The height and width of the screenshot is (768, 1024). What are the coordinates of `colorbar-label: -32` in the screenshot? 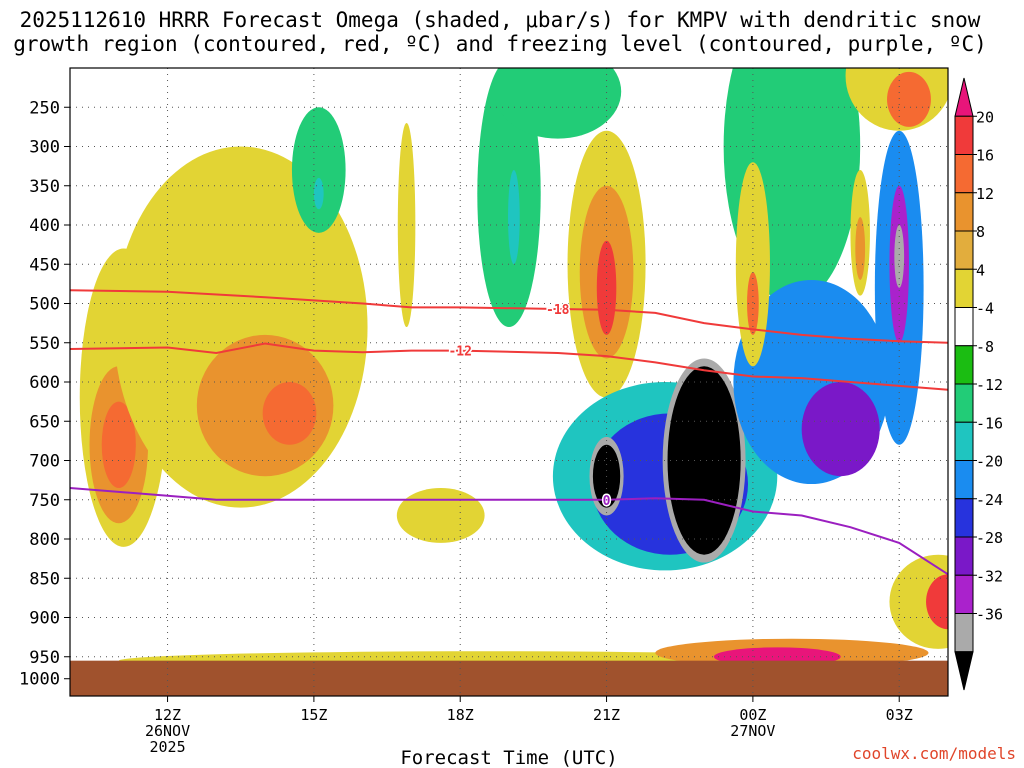 It's located at (989, 576).